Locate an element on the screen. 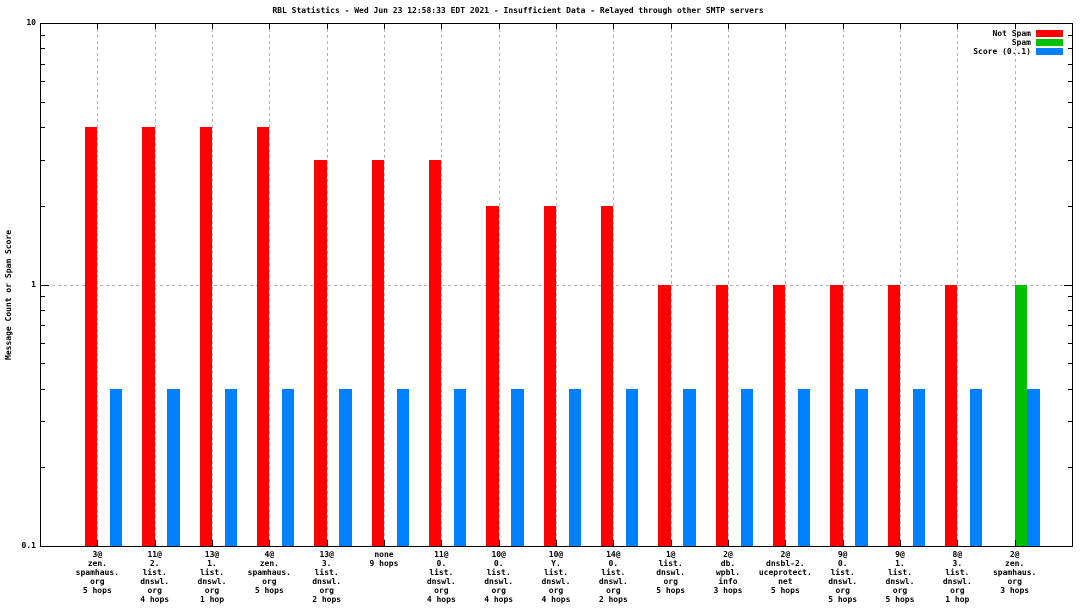  x-category-label-line: 13@ is located at coordinates (326, 554).